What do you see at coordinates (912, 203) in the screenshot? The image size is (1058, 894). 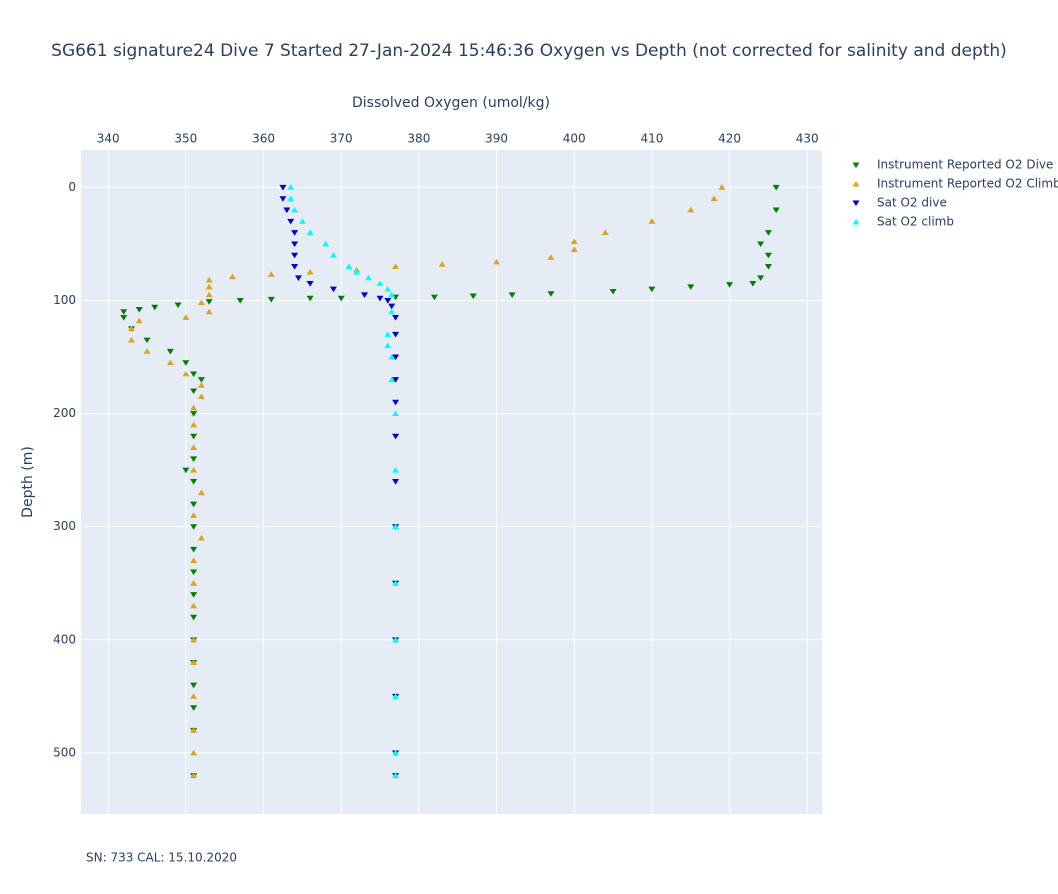 I see `legend-label: Sat O2 dive` at bounding box center [912, 203].